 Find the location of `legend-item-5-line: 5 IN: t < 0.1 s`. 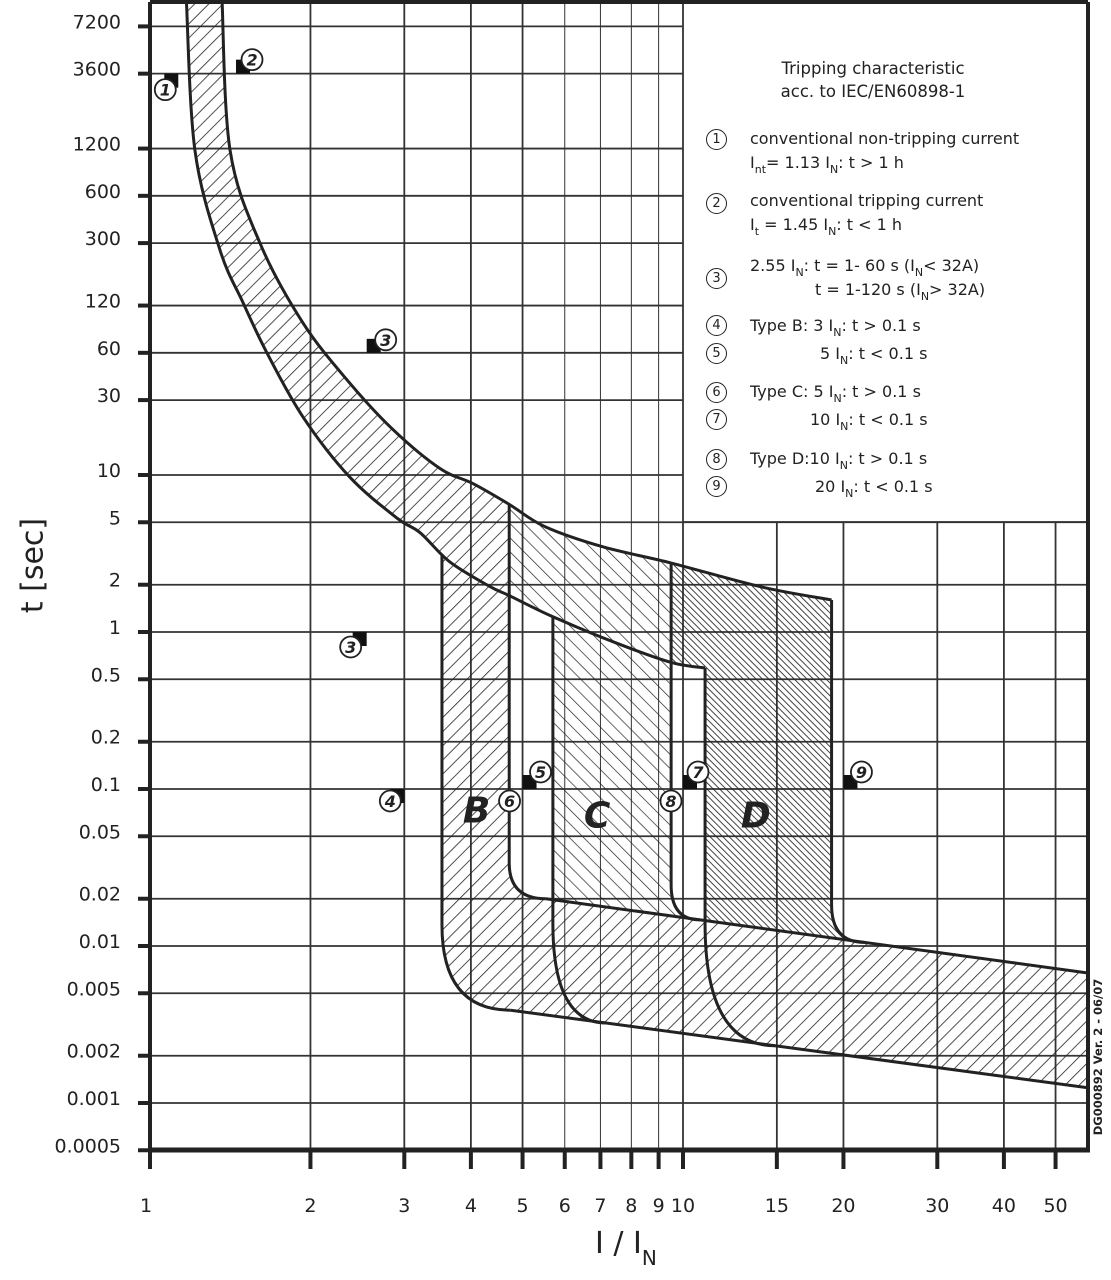

legend-item-5-line: 5 IN: t < 0.1 s is located at coordinates (873, 357).